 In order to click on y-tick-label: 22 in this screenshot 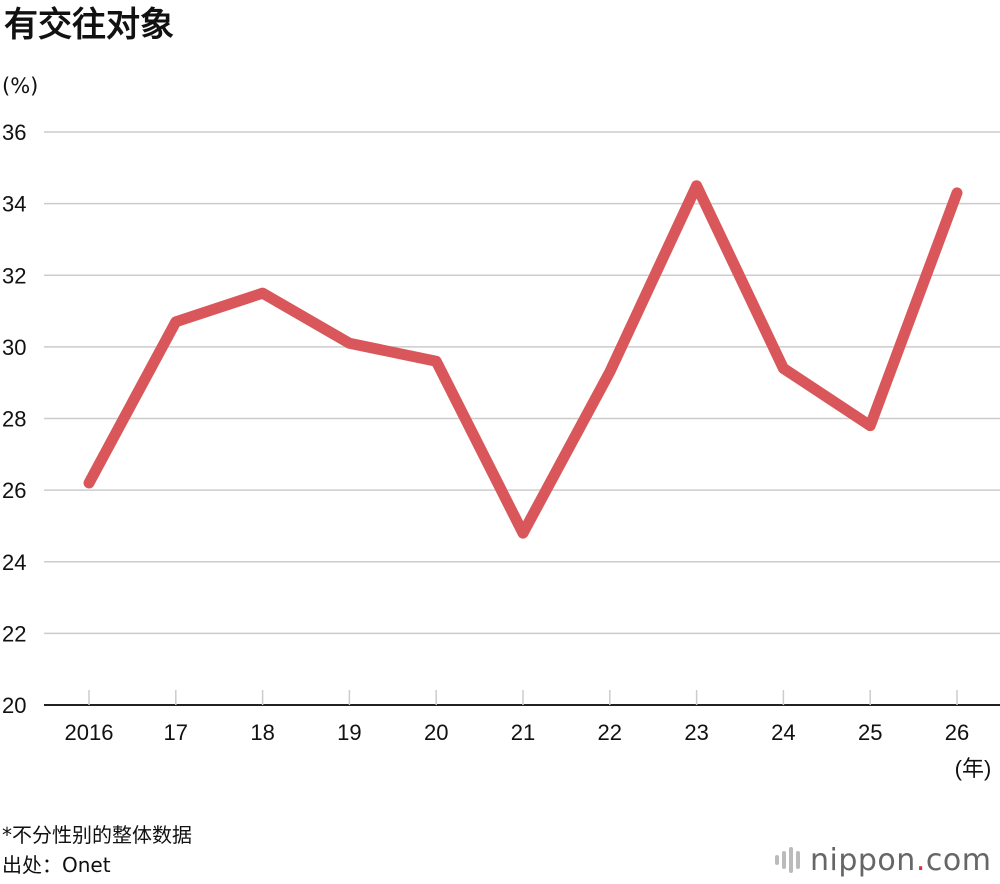, I will do `click(14, 633)`.